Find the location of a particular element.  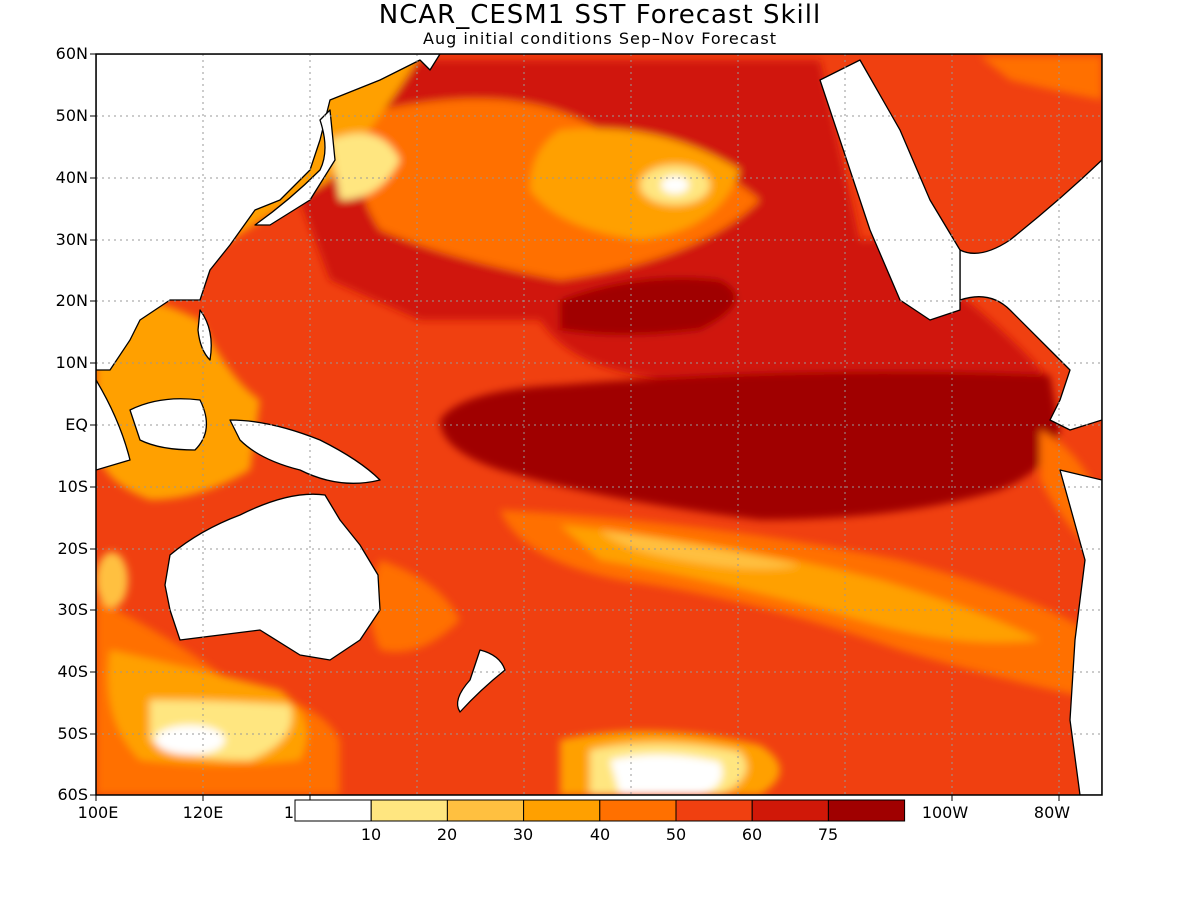

colorbar-tick-label: 75 is located at coordinates (828, 834).